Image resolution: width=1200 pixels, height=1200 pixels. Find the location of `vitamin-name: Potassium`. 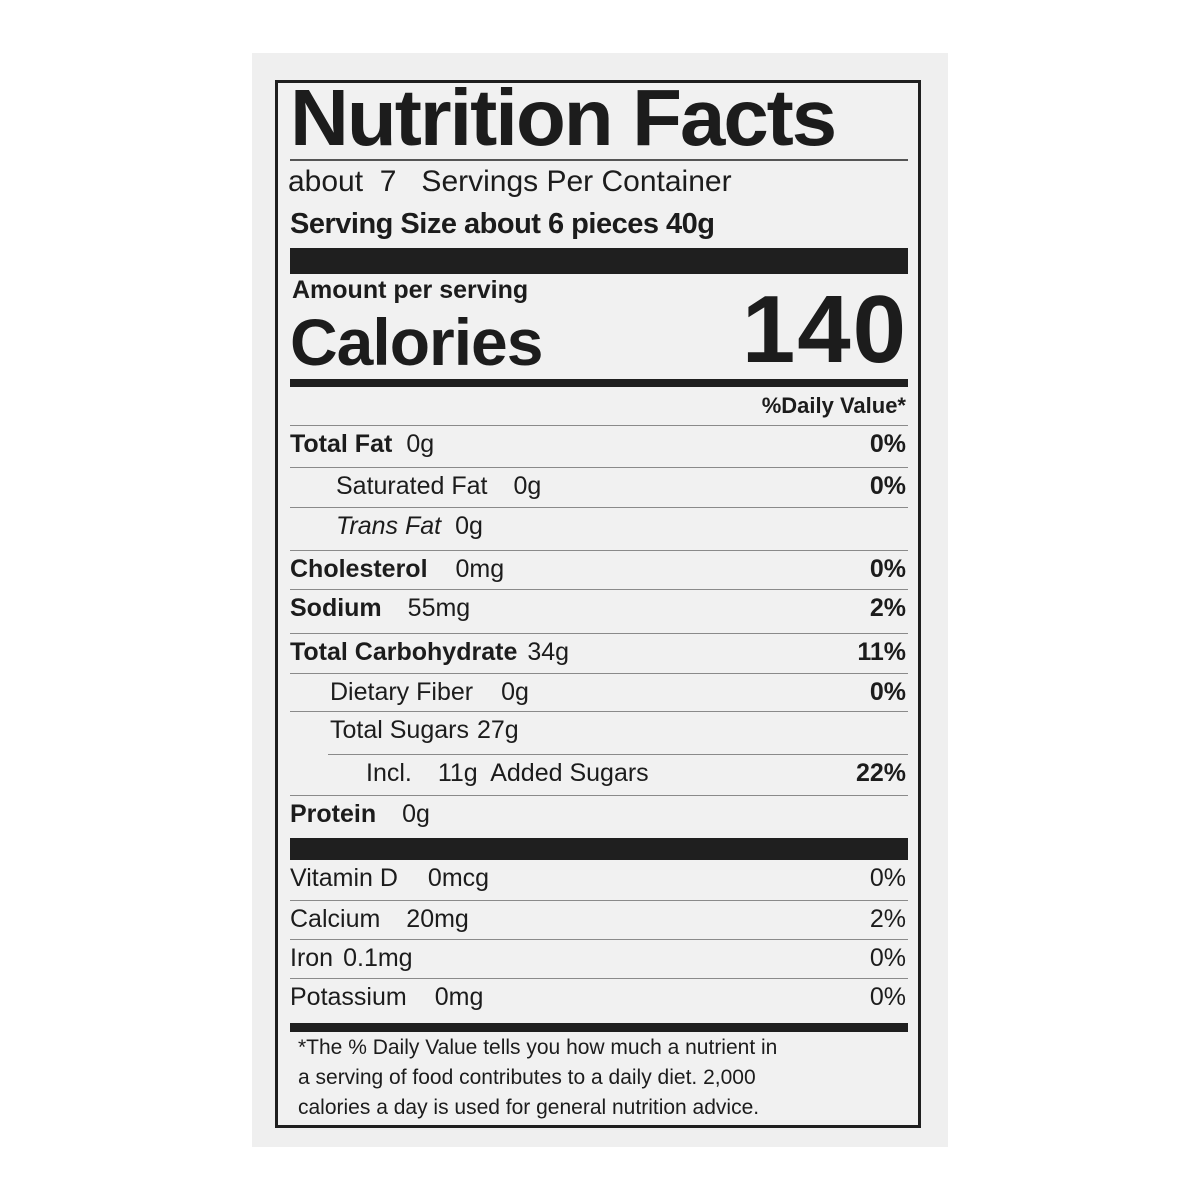

vitamin-name: Potassium is located at coordinates (348, 997).